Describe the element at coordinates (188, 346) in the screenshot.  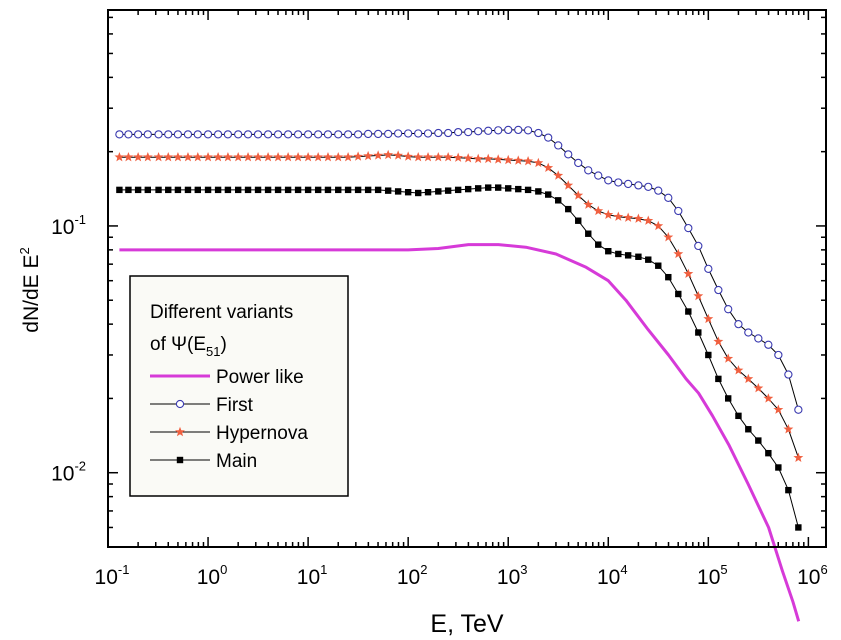
I see `legend-title-line2: of Ψ(E51)` at that location.